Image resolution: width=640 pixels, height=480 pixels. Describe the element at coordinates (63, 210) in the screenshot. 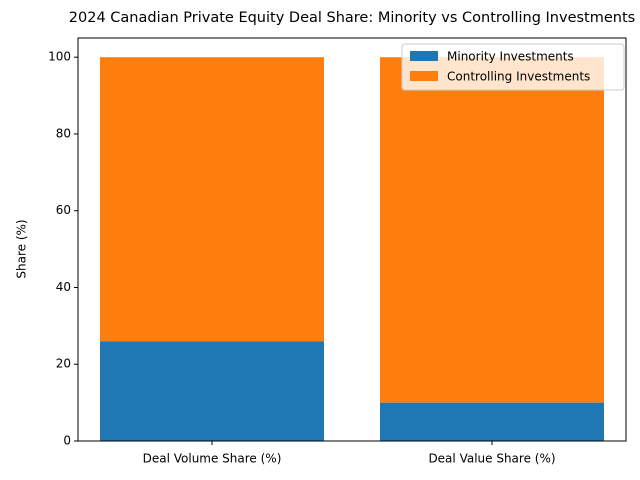

I see `y-tick-label: 60` at that location.